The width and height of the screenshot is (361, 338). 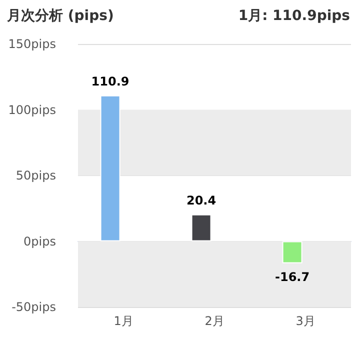 What do you see at coordinates (201, 200) in the screenshot?
I see `data-label: 20.4` at bounding box center [201, 200].